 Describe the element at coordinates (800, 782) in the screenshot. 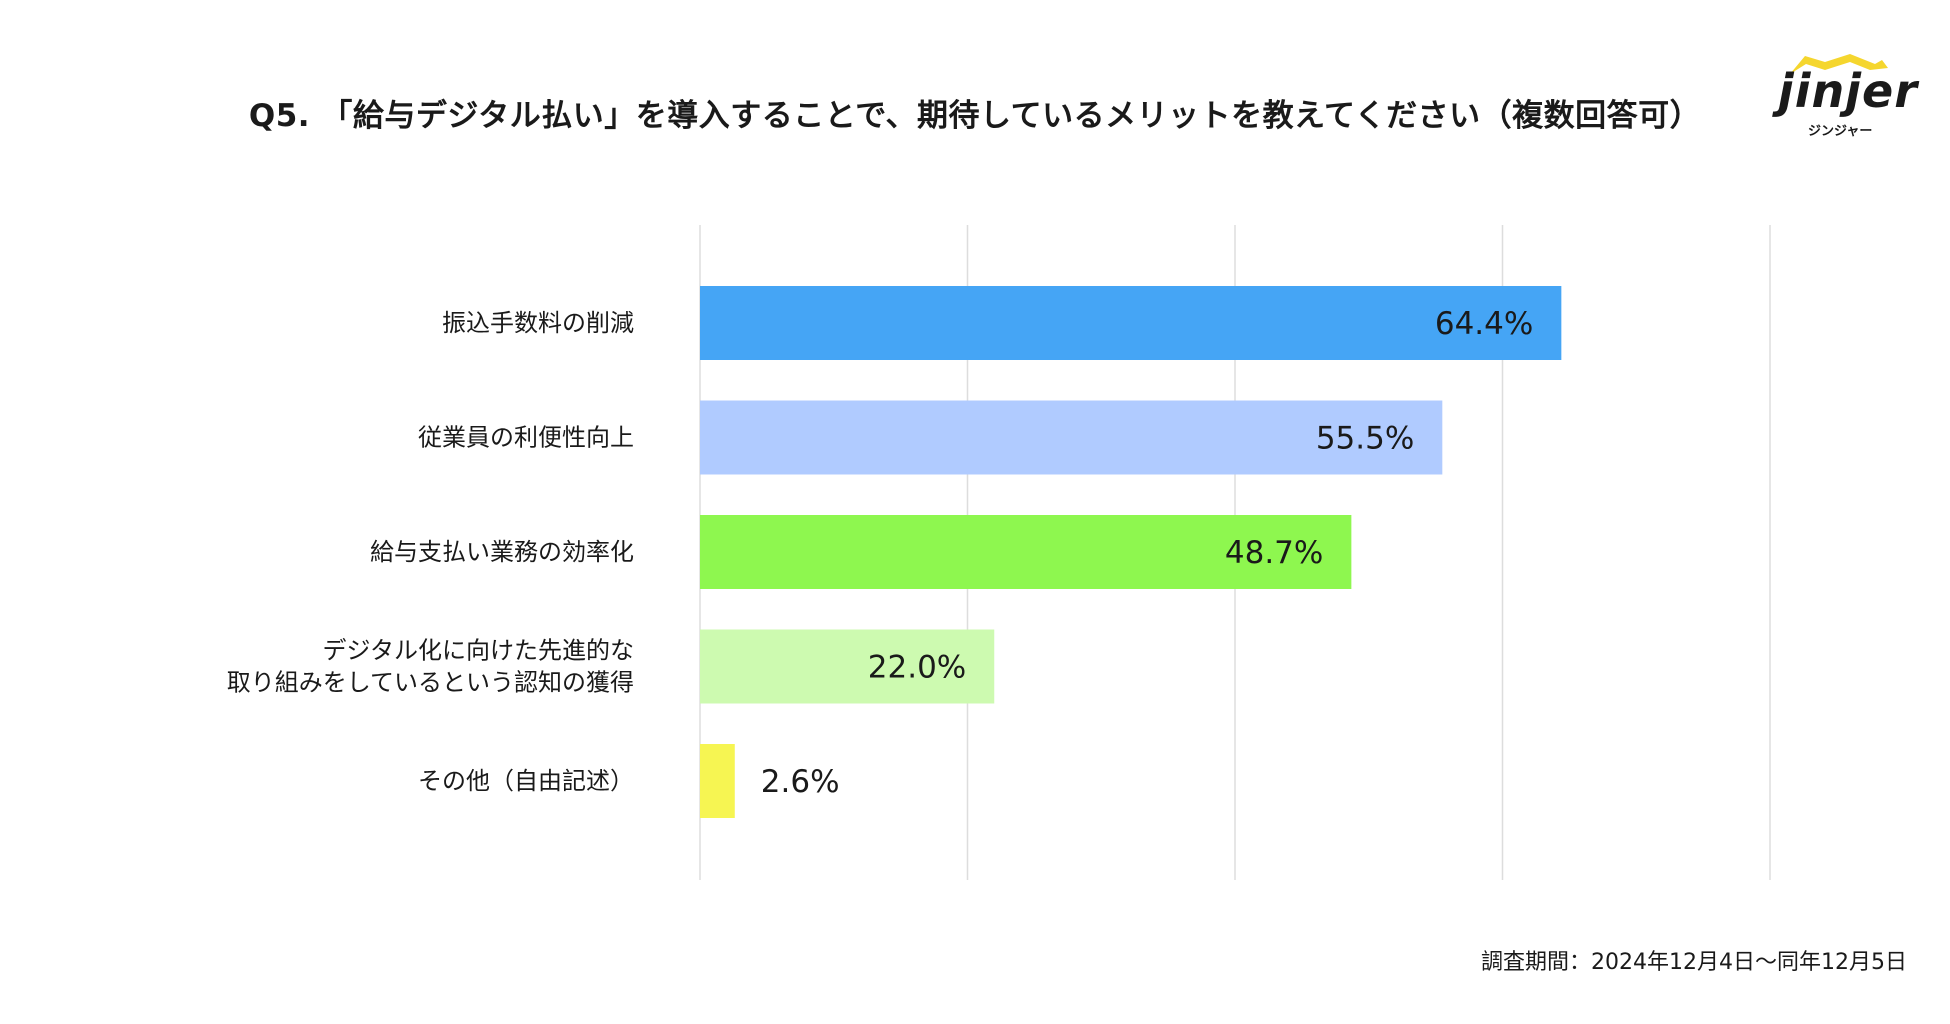

I see `value-label-4: 2.6%` at that location.